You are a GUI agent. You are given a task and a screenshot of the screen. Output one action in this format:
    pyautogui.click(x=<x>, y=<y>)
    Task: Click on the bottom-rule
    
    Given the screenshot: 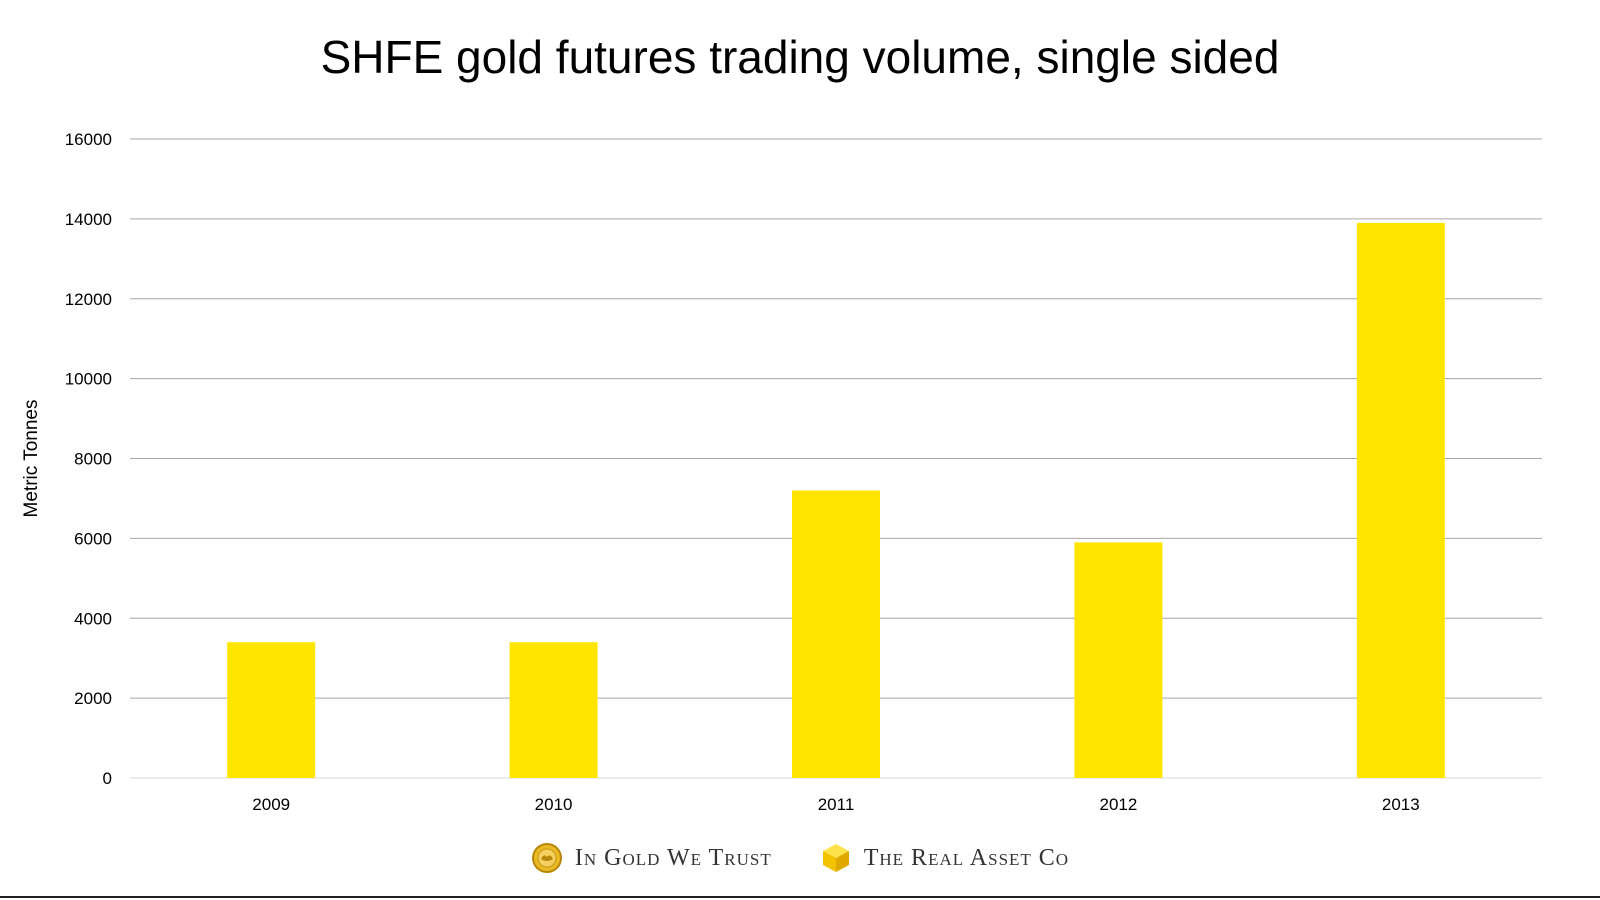 What is the action you would take?
    pyautogui.click(x=800, y=897)
    